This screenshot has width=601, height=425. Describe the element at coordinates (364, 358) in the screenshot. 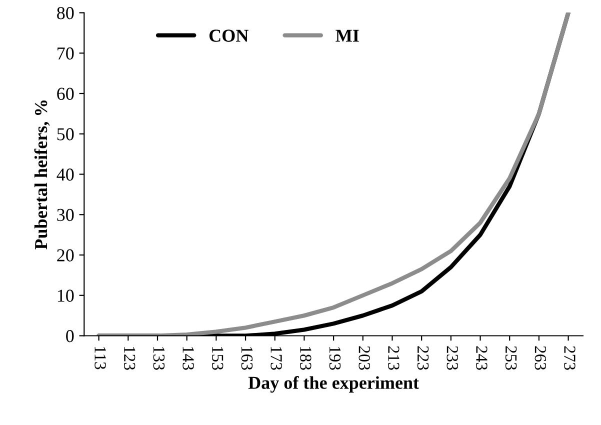

I see `x-tick-label: 203` at that location.